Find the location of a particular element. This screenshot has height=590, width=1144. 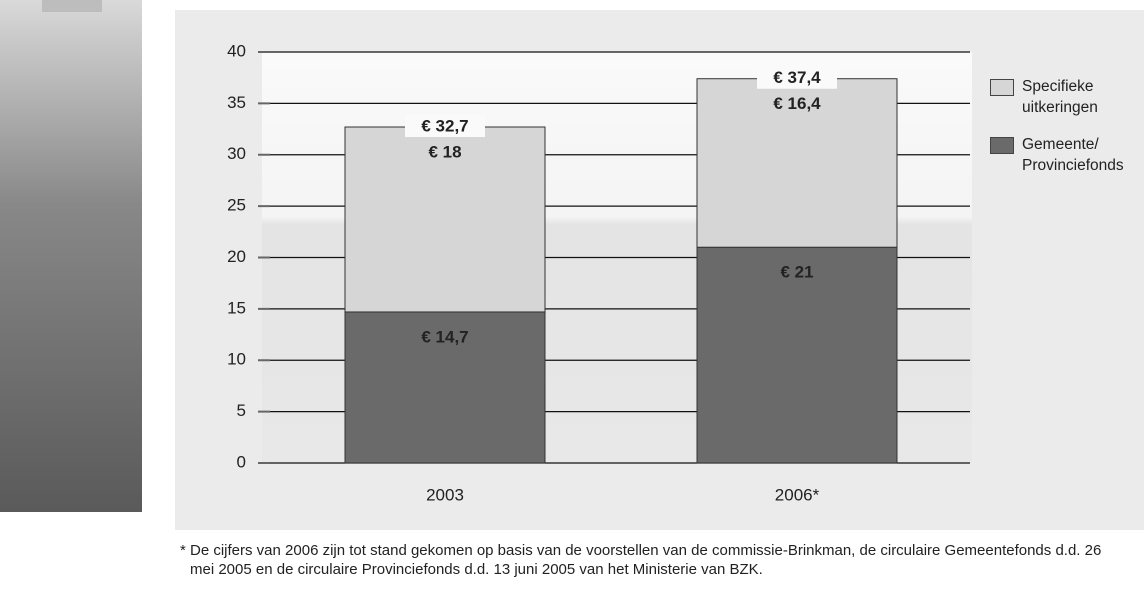

y-tick-label: 10 is located at coordinates (236, 359).